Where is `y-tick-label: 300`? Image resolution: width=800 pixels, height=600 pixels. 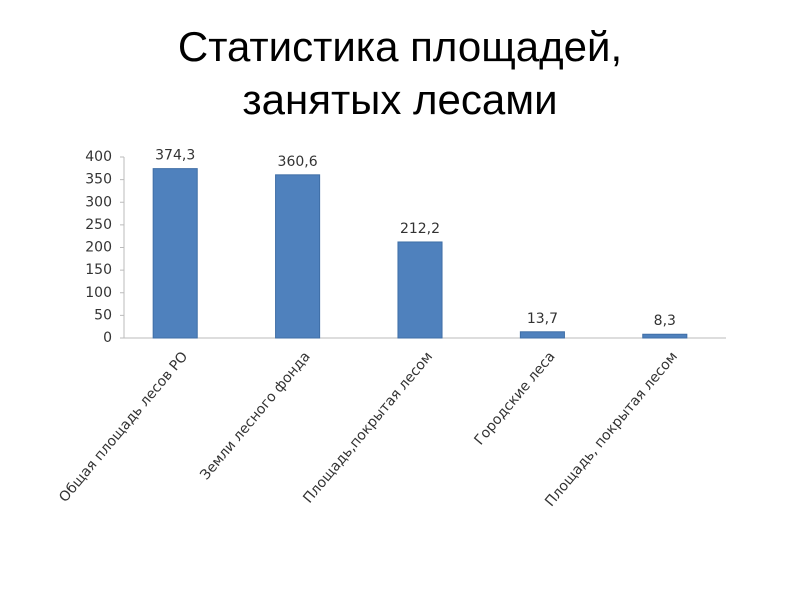 y-tick-label: 300 is located at coordinates (98, 202).